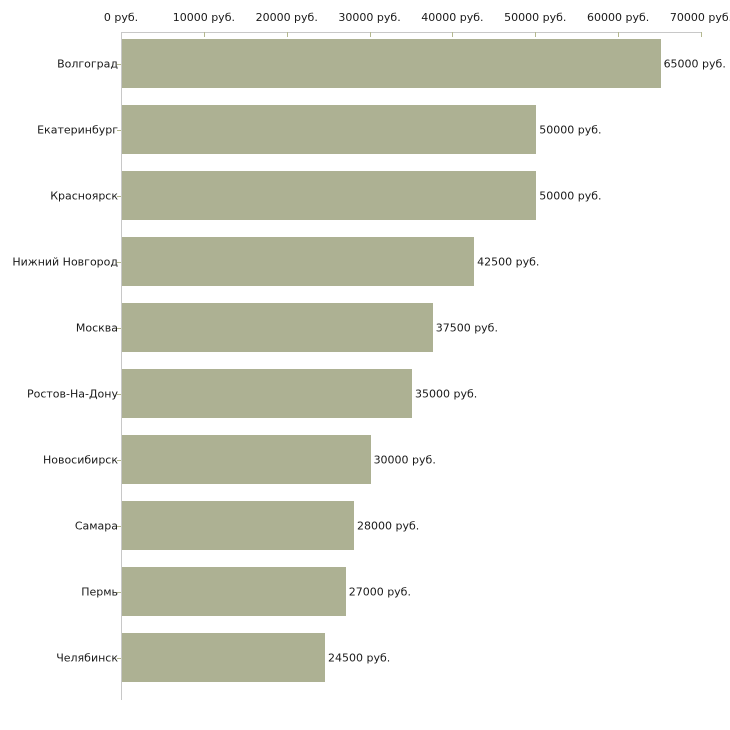 The image size is (730, 730). Describe the element at coordinates (379, 591) in the screenshot. I see `bar-value-label: 27000 руб.` at that location.